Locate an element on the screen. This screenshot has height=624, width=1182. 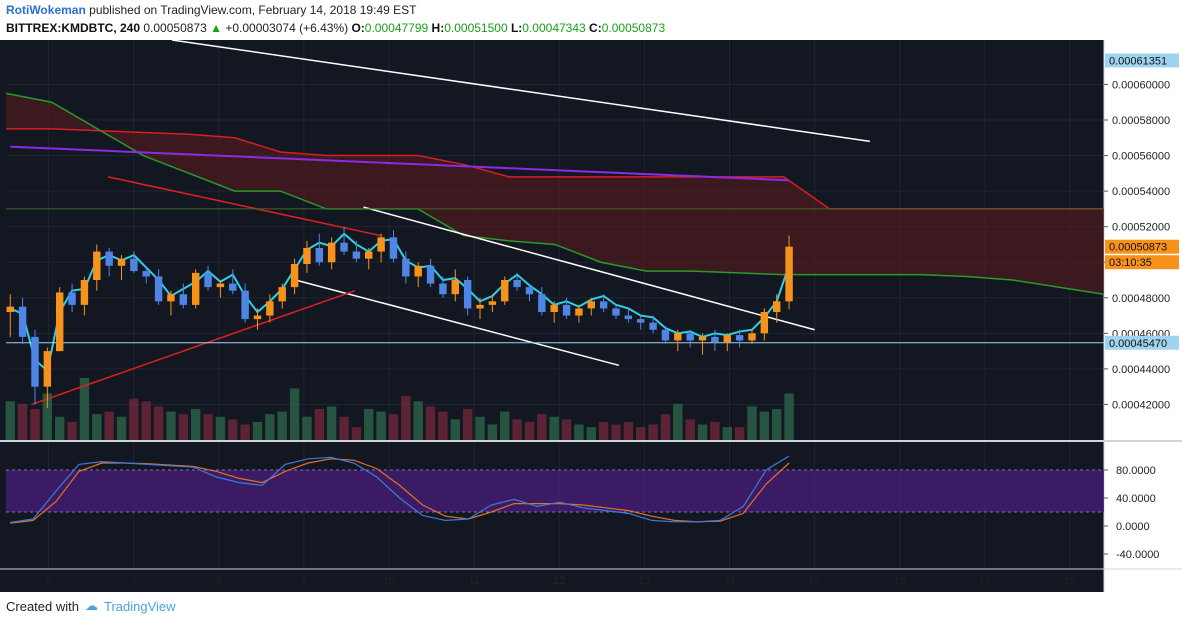
time-tick-label: 13 is located at coordinates (644, 581).